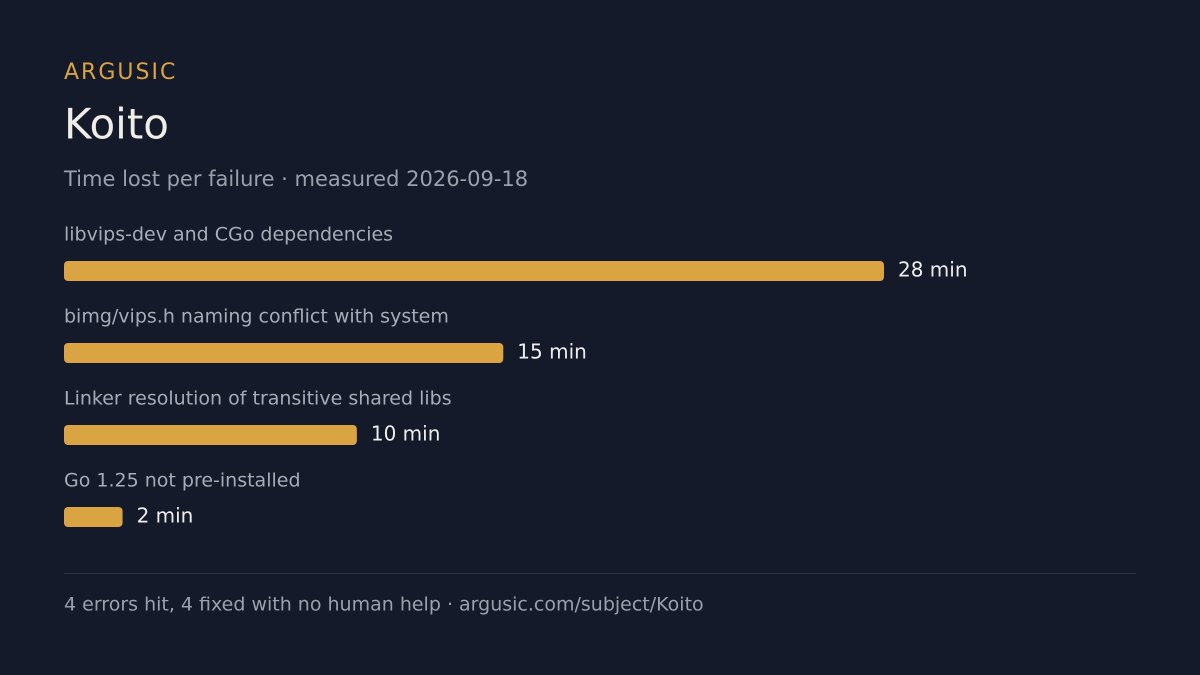  I want to click on value-label: 28 min, so click(933, 270).